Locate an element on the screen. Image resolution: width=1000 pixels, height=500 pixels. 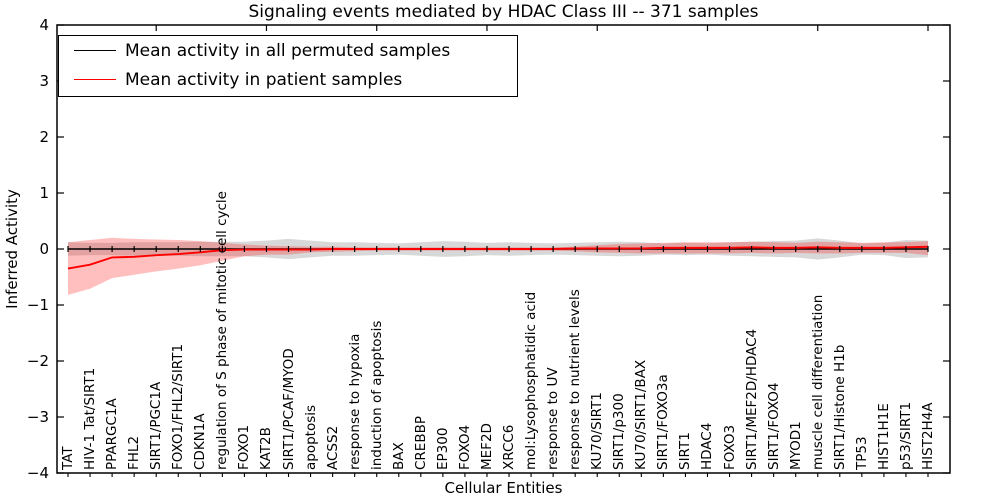
legend-label-patient: Mean activity in patient samples is located at coordinates (264, 79).